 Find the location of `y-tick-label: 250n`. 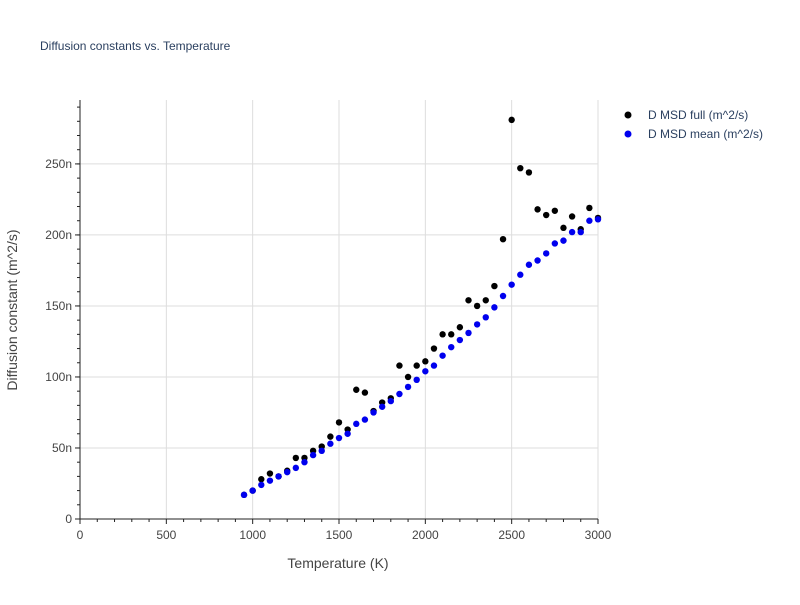

y-tick-label: 250n is located at coordinates (58, 164).